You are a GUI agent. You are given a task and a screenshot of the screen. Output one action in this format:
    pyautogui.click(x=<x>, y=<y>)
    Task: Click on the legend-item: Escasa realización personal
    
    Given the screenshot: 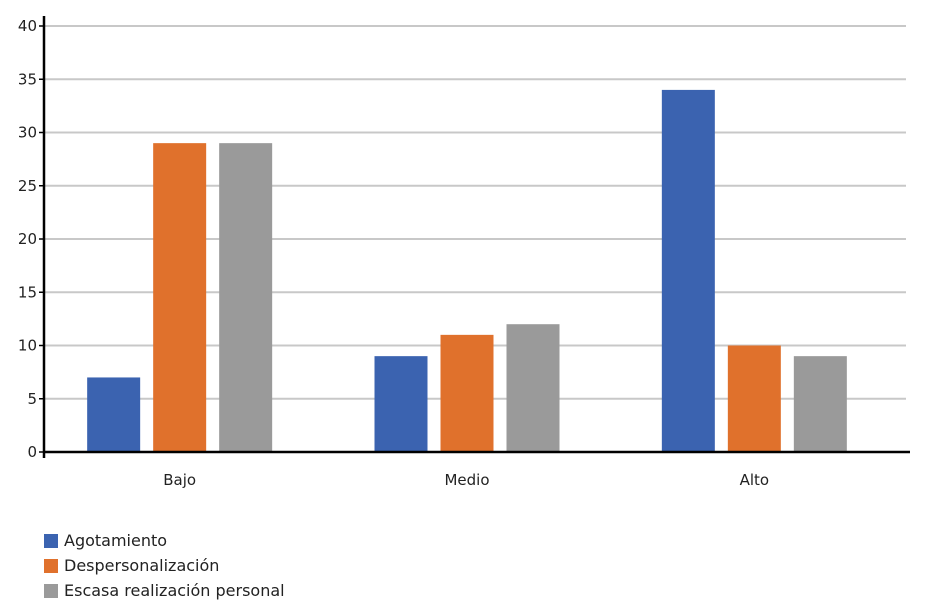 What is the action you would take?
    pyautogui.click(x=164, y=590)
    